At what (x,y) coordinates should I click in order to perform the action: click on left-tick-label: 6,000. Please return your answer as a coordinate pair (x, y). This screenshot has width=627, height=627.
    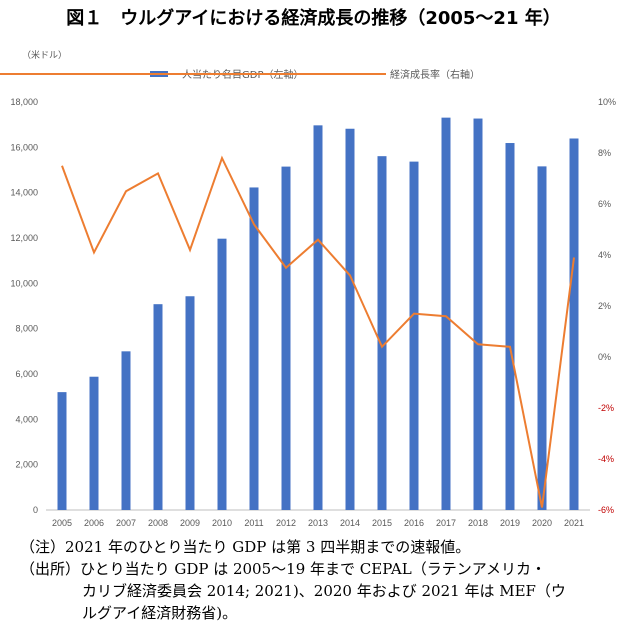
    Looking at the image, I should click on (26, 374).